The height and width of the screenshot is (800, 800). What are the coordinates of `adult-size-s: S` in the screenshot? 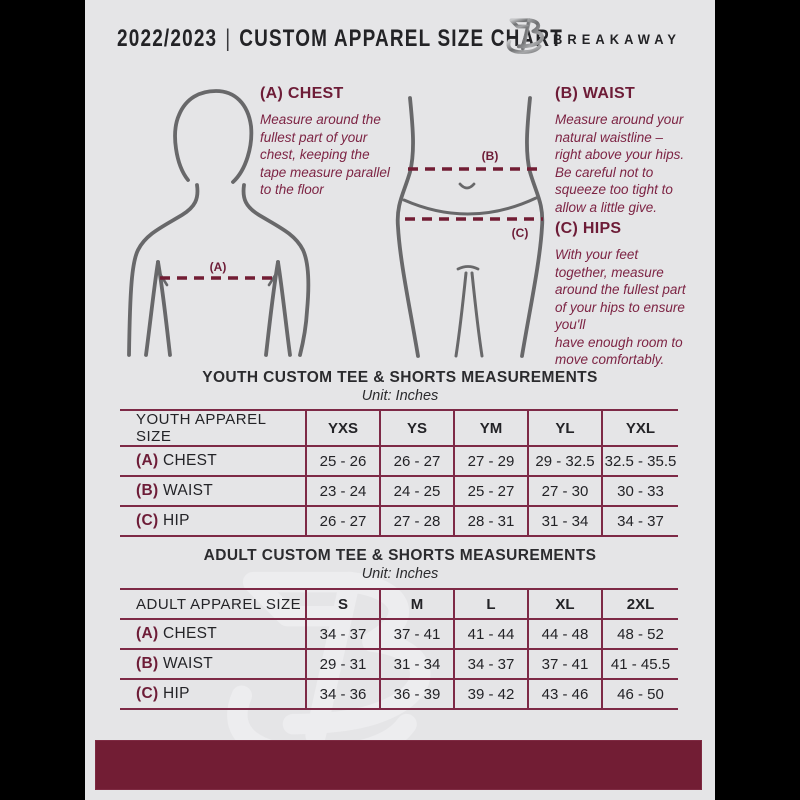 It's located at (342, 604).